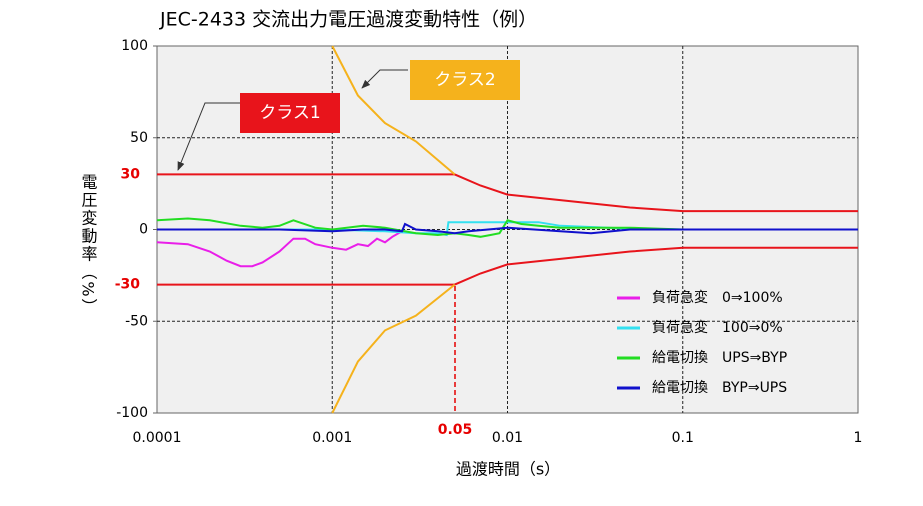  Describe the element at coordinates (131, 174) in the screenshot. I see `ref-tick-label: 30` at that location.